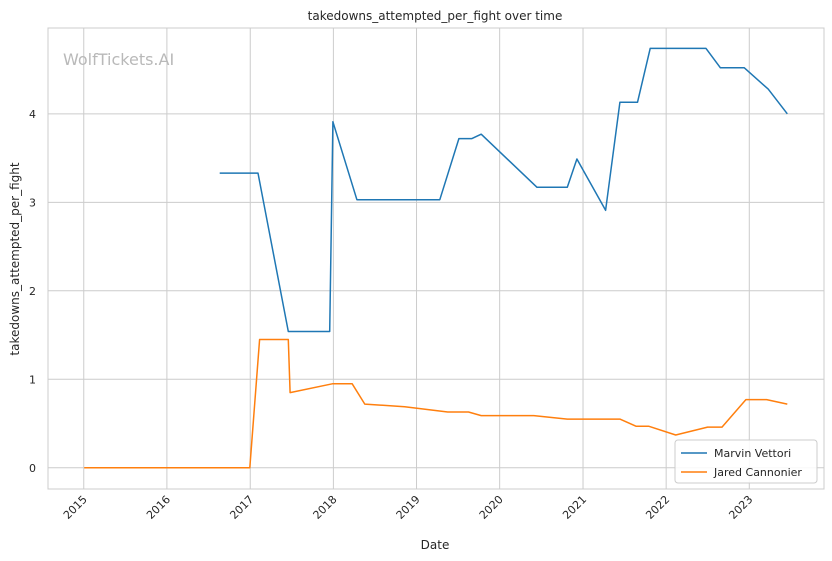 This screenshot has height=561, width=832. Describe the element at coordinates (752, 453) in the screenshot. I see `legend-label-marvin-vettori: Marvin Vettori` at that location.